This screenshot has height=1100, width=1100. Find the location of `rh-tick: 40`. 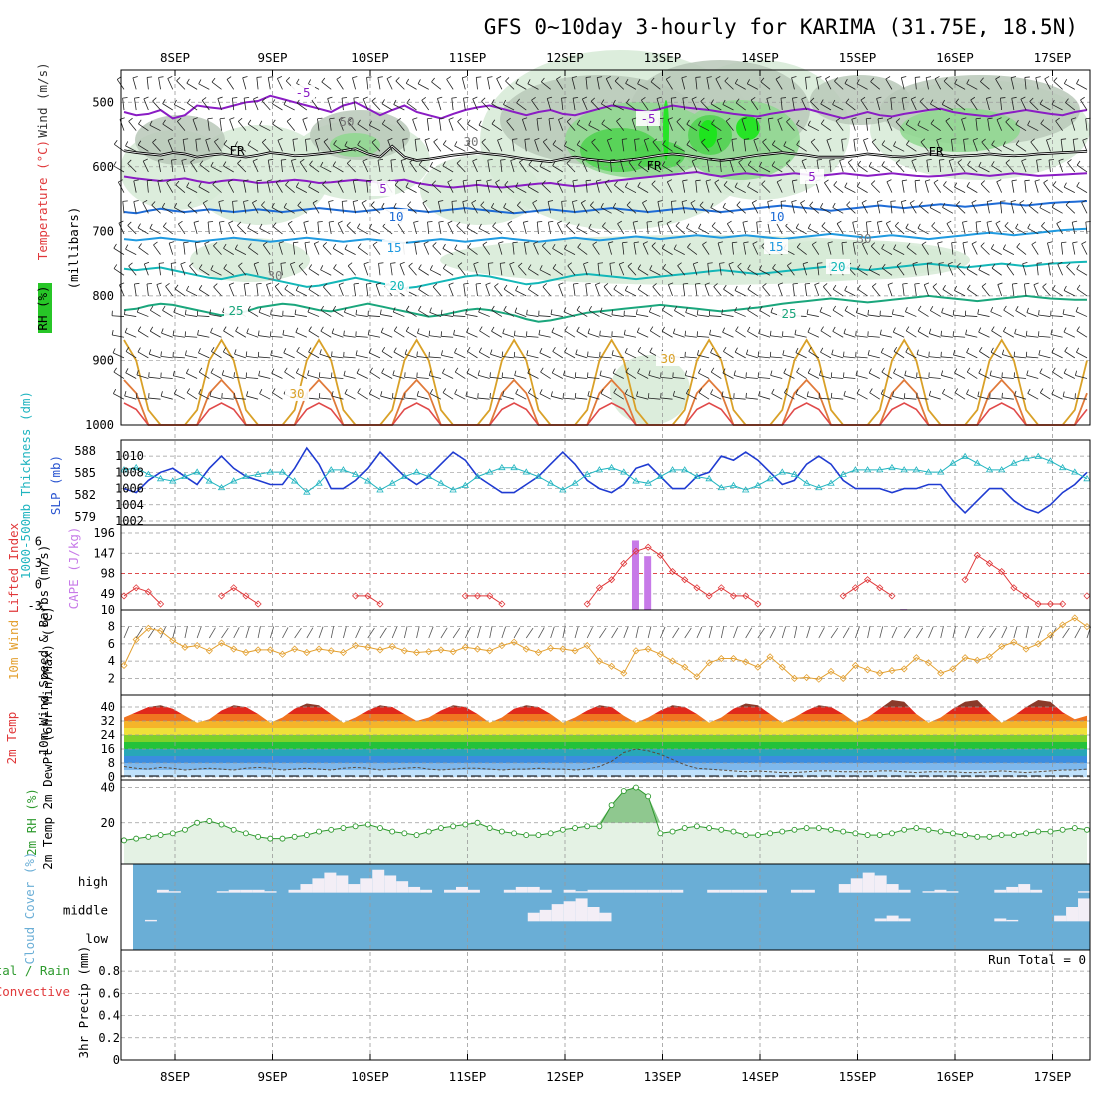

rh-tick: 40 is located at coordinates (108, 788).